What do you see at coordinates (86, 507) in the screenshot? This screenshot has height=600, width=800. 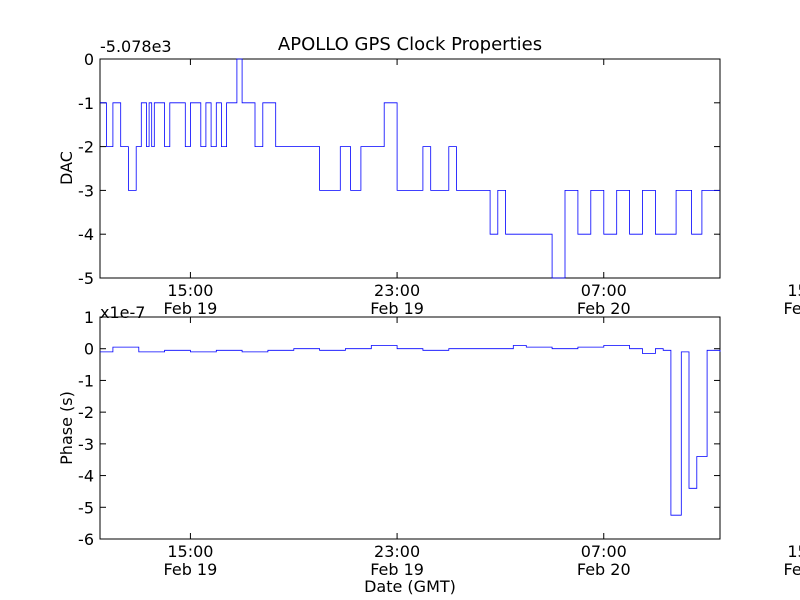 I see `phase-y-tick-label: -5` at bounding box center [86, 507].